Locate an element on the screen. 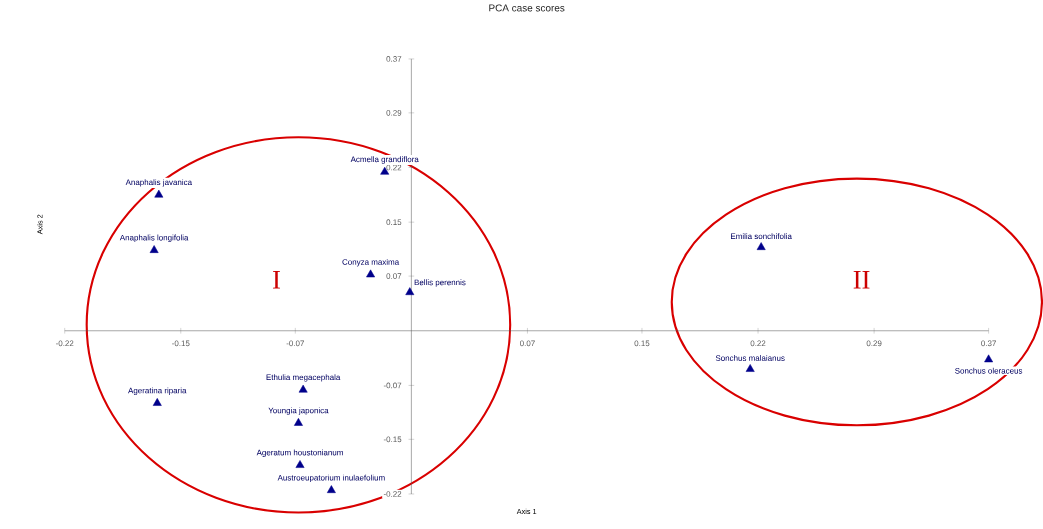 Image resolution: width=1043 pixels, height=529 pixels. chart-title: PCA case scores is located at coordinates (527, 8).